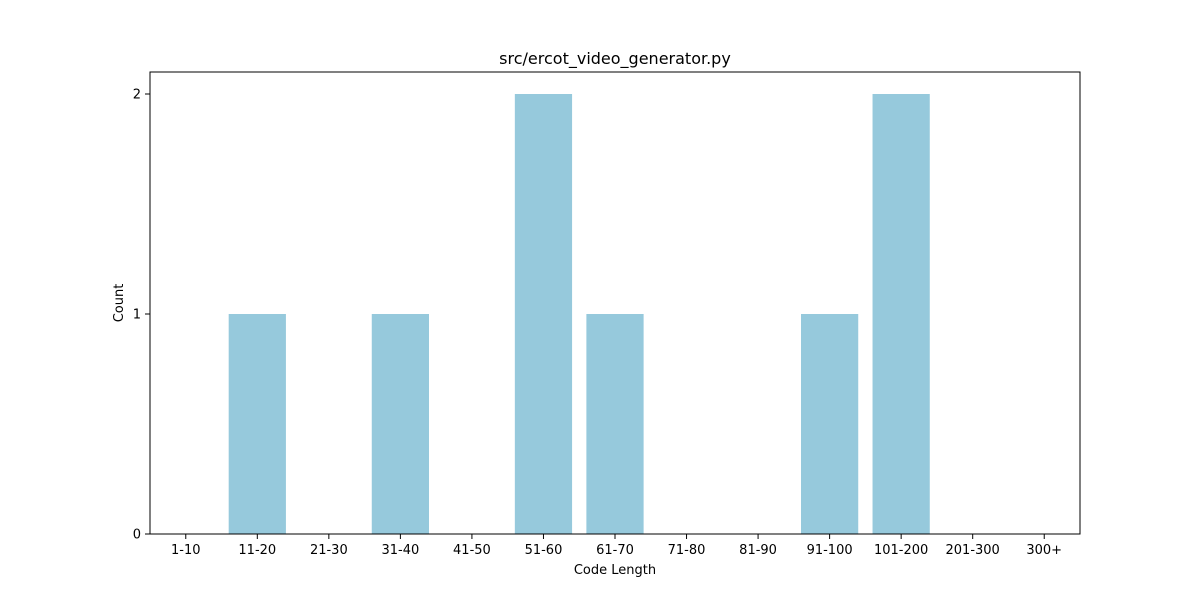 The image size is (1200, 600). Describe the element at coordinates (830, 550) in the screenshot. I see `x-tick-label: 91-100` at that location.